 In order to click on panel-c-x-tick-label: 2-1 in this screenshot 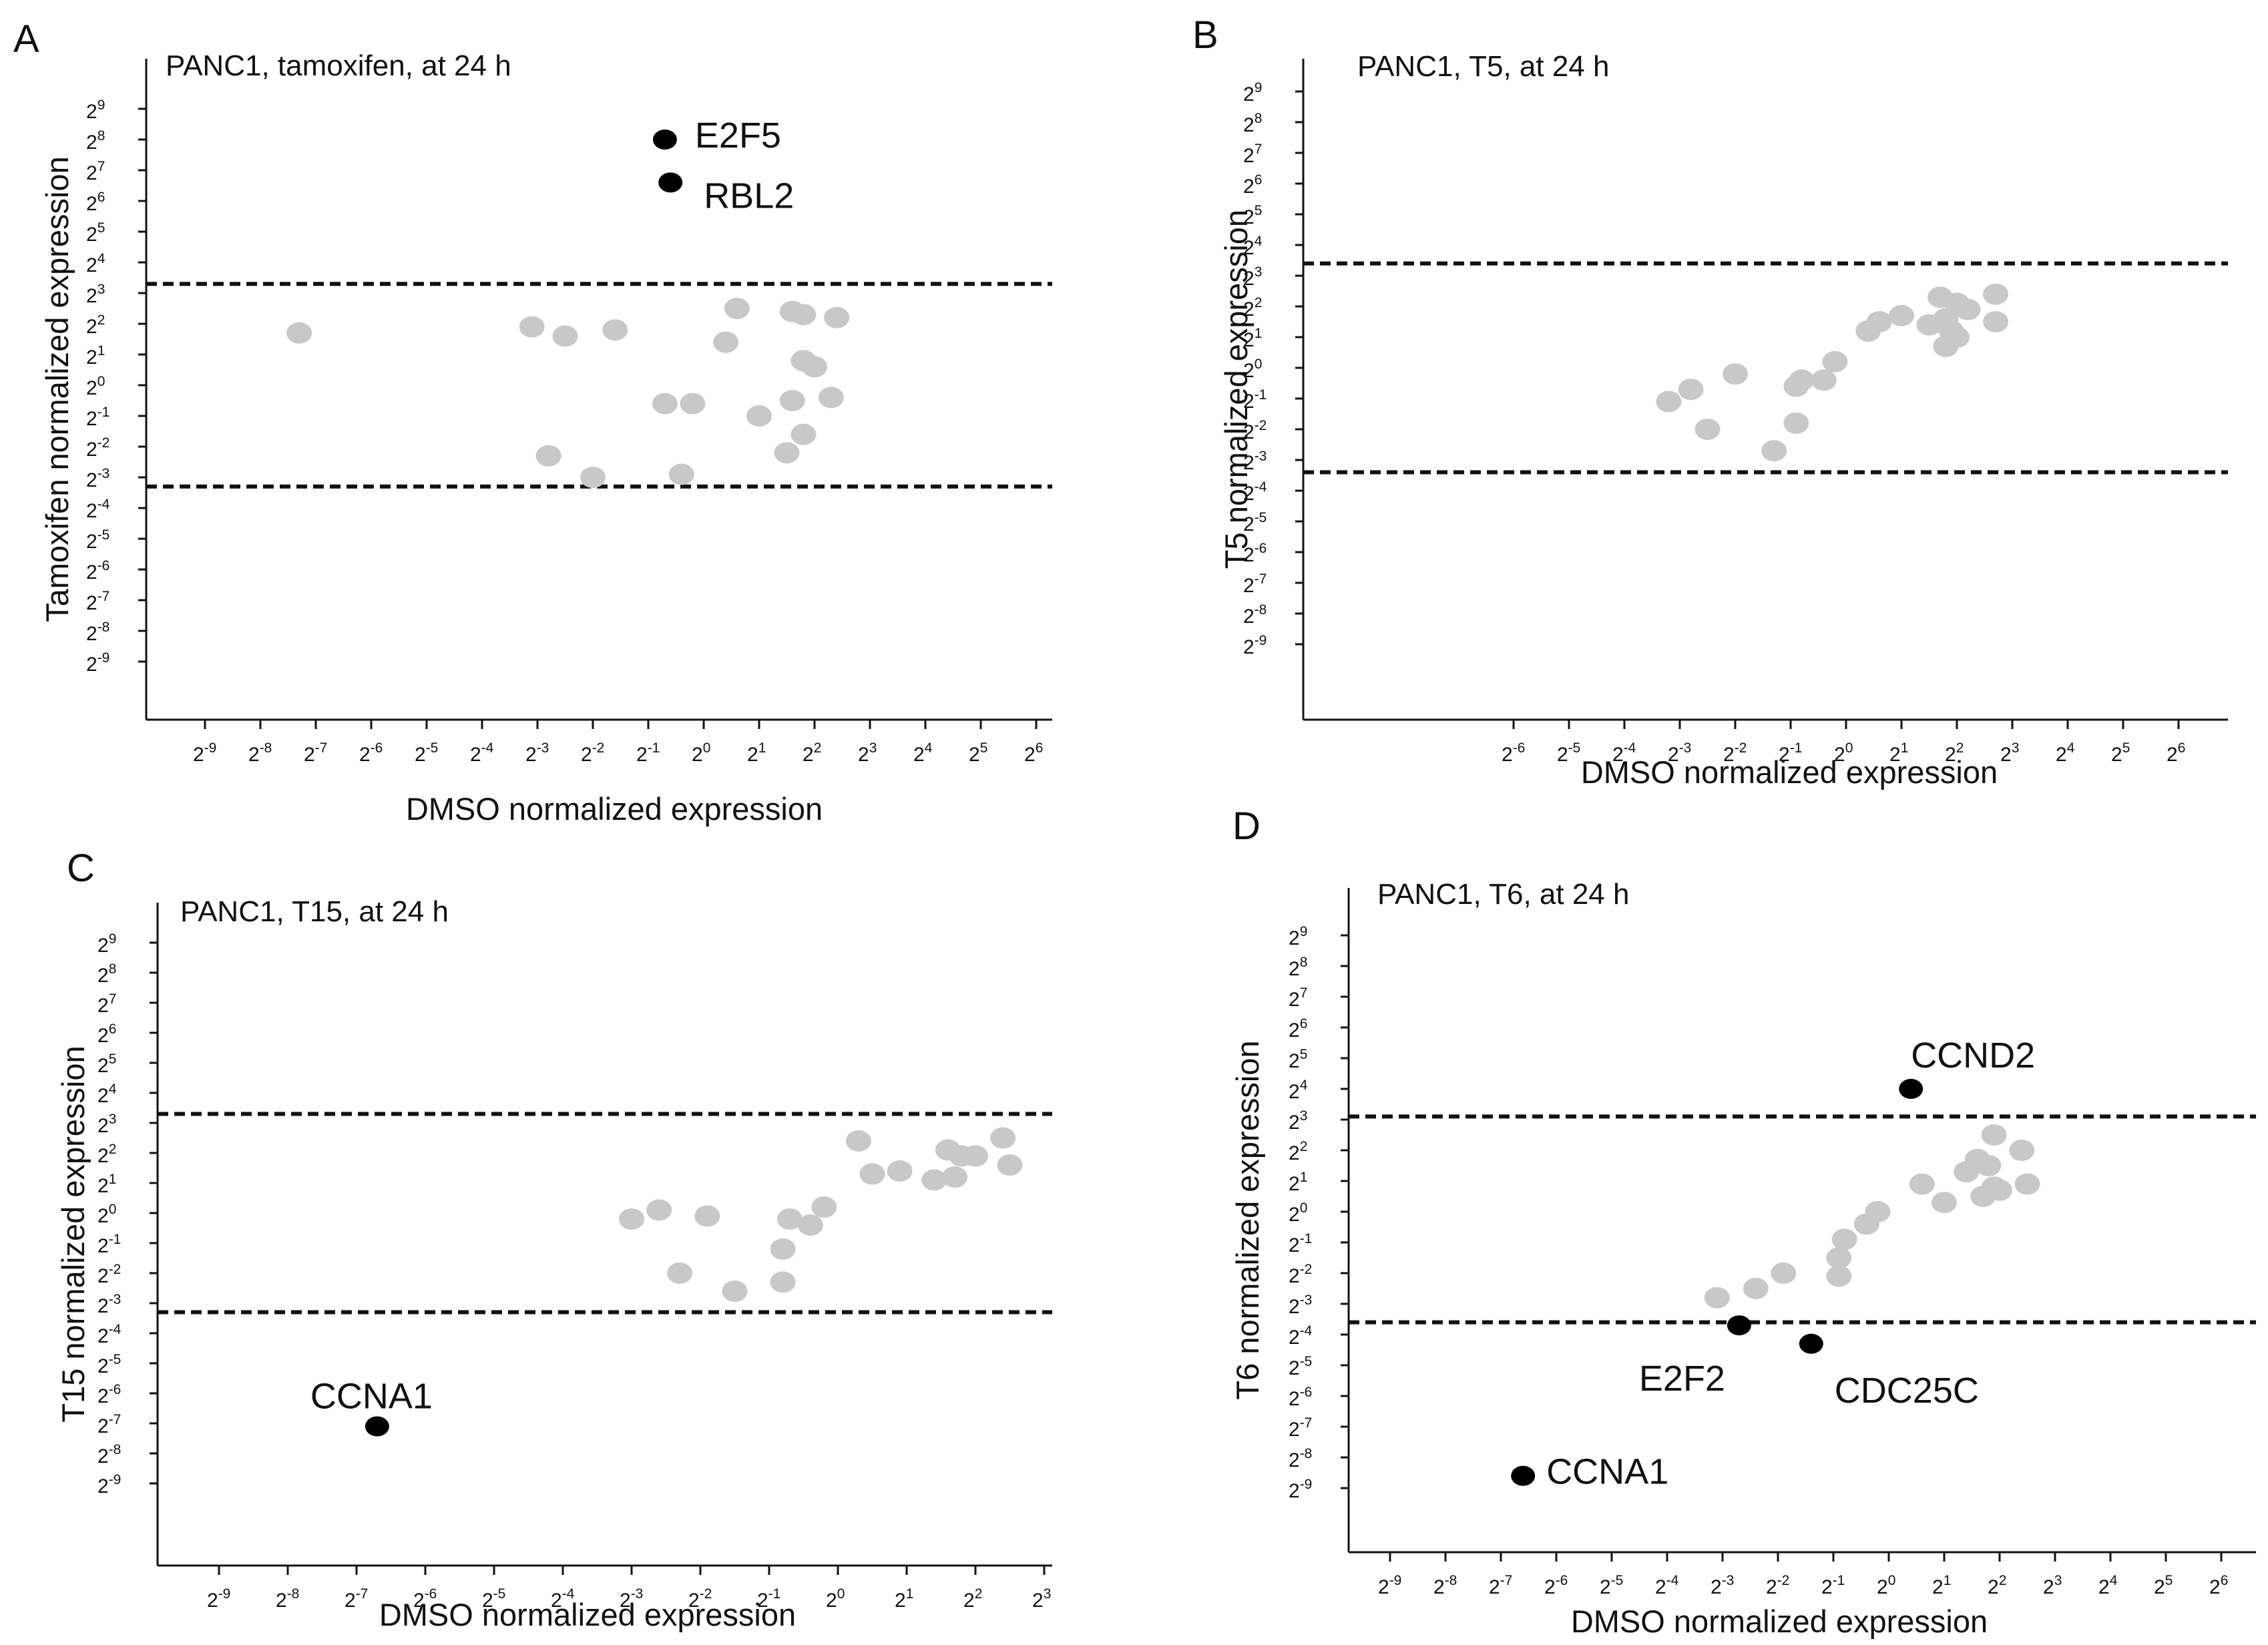, I will do `click(768, 1599)`.